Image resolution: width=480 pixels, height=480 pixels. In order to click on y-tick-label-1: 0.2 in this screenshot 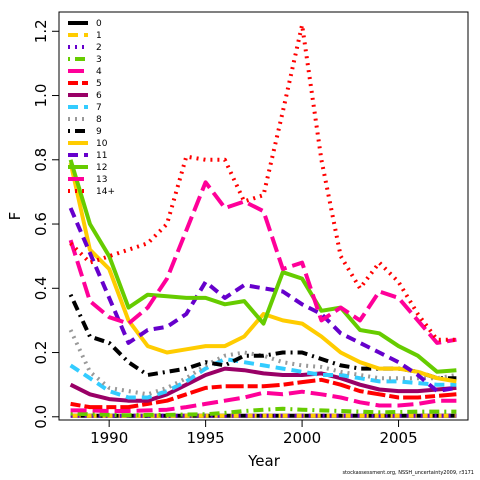, I will do `click(41, 353)`.